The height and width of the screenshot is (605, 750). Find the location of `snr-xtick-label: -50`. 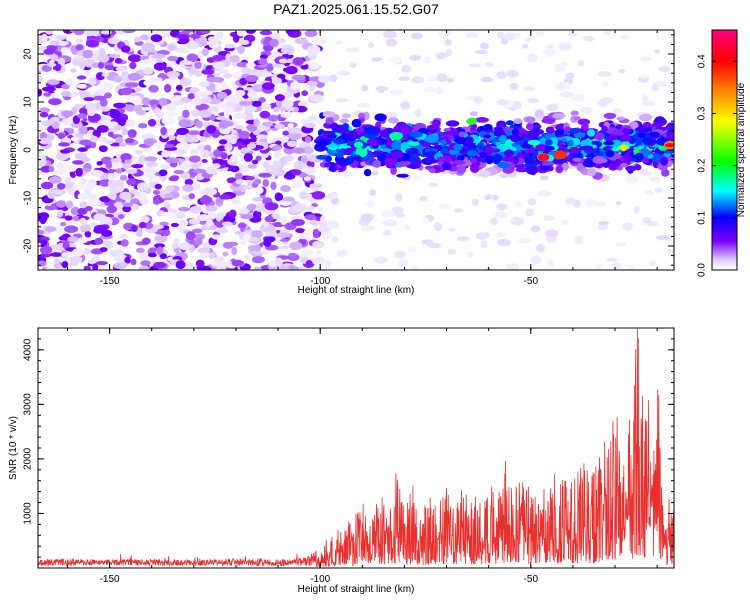

snr-xtick-label: -50 is located at coordinates (531, 579).